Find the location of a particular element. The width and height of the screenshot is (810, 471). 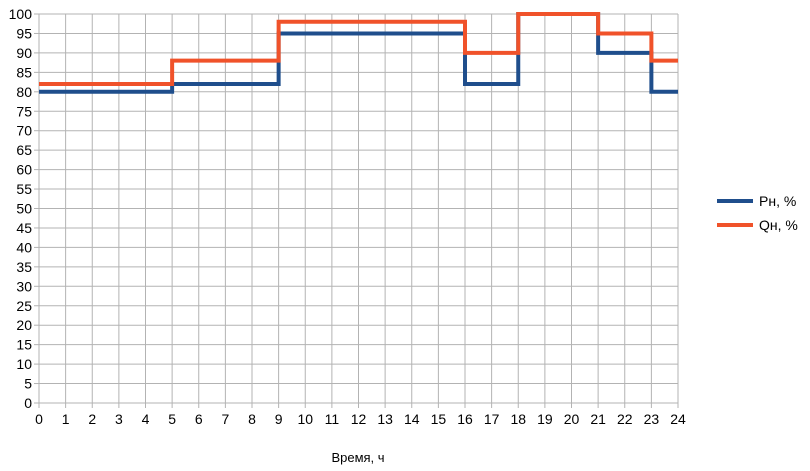

legend-item: Qн, % is located at coordinates (757, 225).